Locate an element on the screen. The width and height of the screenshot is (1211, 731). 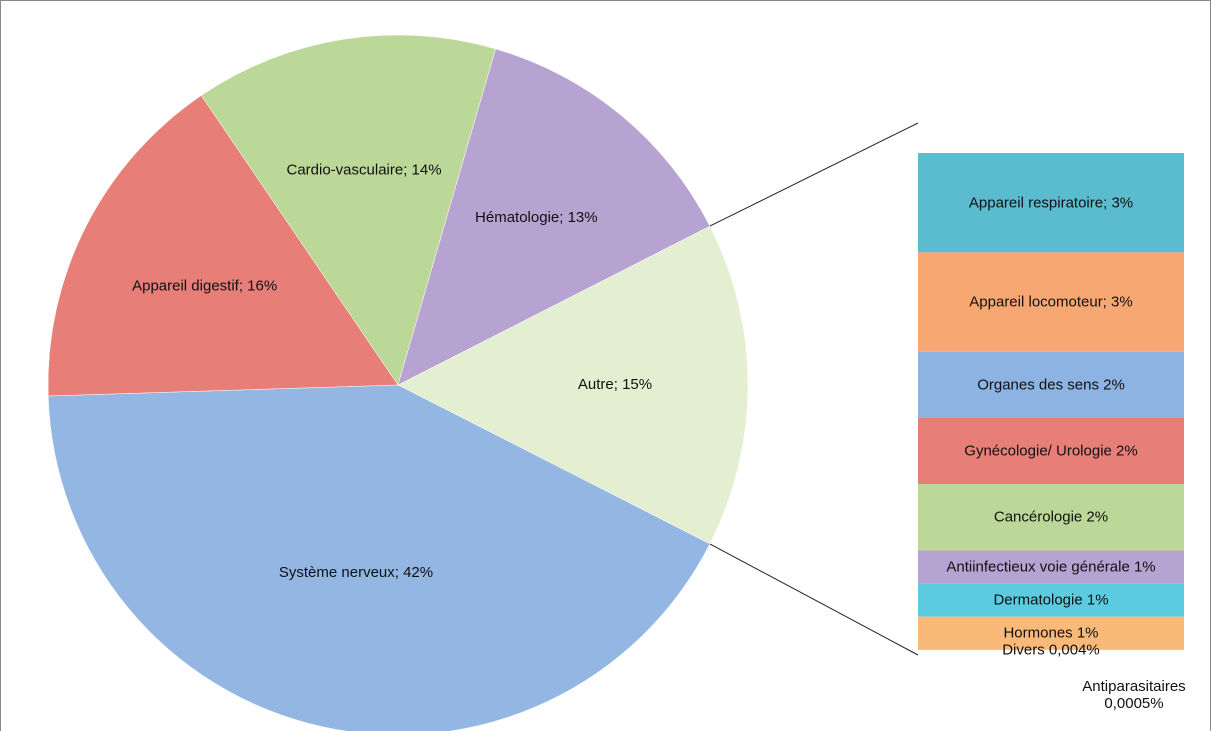
segment-label: Antiinfectieux voie générale 1% is located at coordinates (1051, 567).